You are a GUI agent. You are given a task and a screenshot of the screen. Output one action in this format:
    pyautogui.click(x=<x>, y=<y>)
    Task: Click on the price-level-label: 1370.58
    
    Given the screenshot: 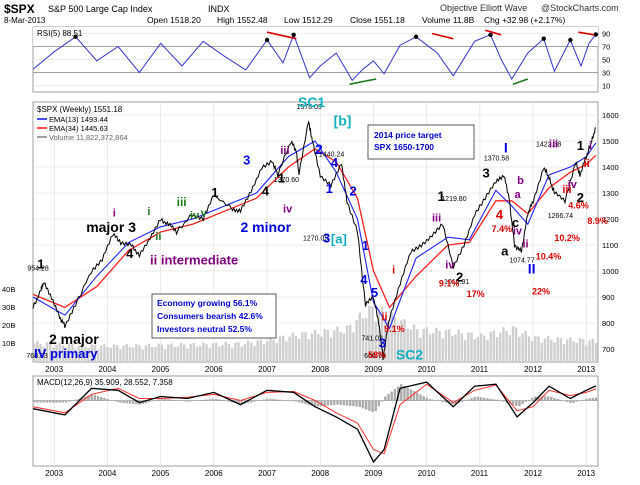 What is the action you would take?
    pyautogui.click(x=496, y=158)
    